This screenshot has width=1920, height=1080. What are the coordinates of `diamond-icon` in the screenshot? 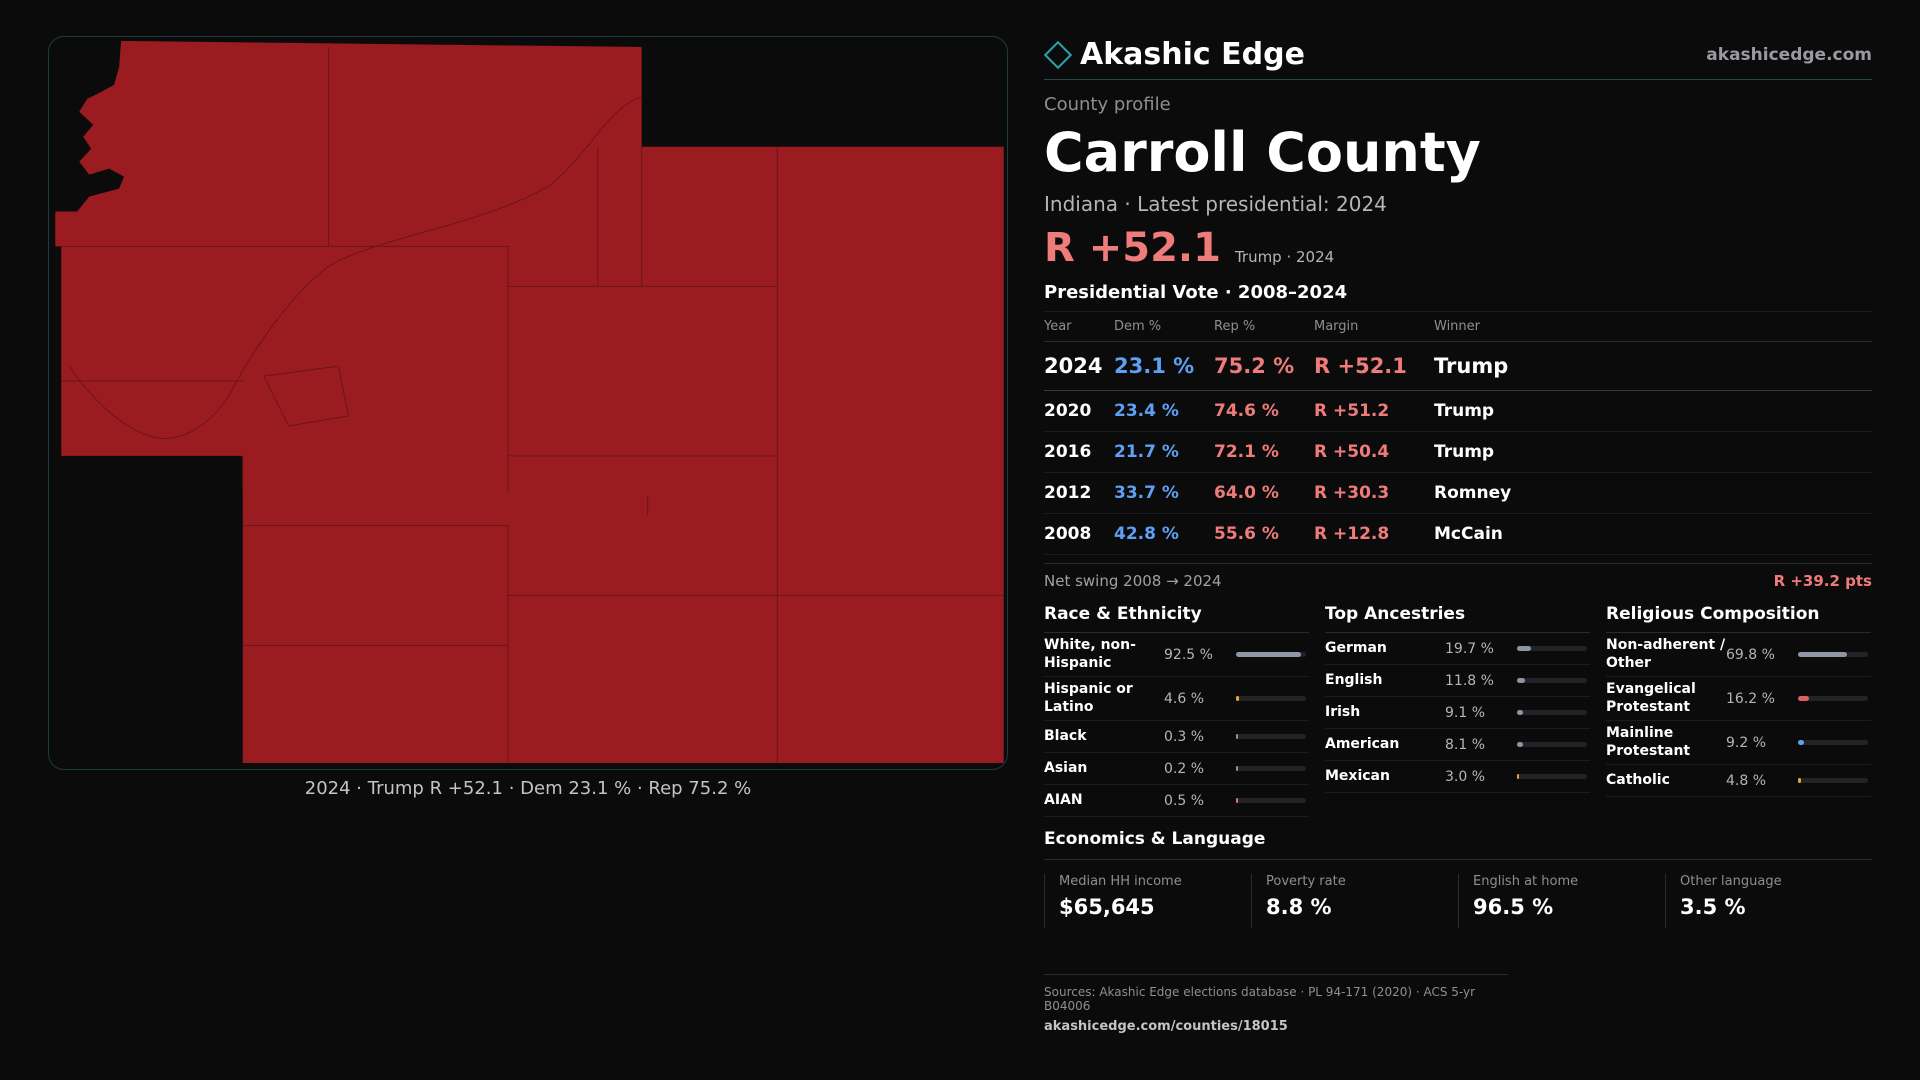 It's located at (1058, 54).